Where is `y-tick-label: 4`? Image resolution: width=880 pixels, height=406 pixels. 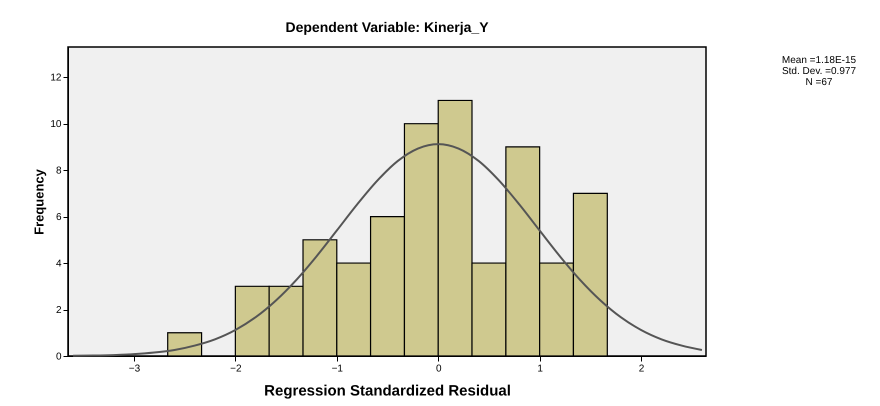
y-tick-label: 4 is located at coordinates (59, 264).